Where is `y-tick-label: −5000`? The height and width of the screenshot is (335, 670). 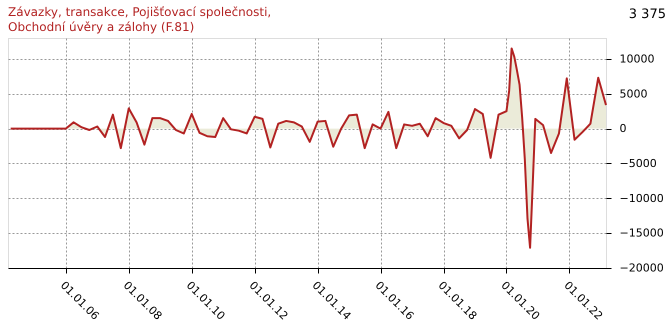
y-tick-label: −5000 is located at coordinates (638, 163).